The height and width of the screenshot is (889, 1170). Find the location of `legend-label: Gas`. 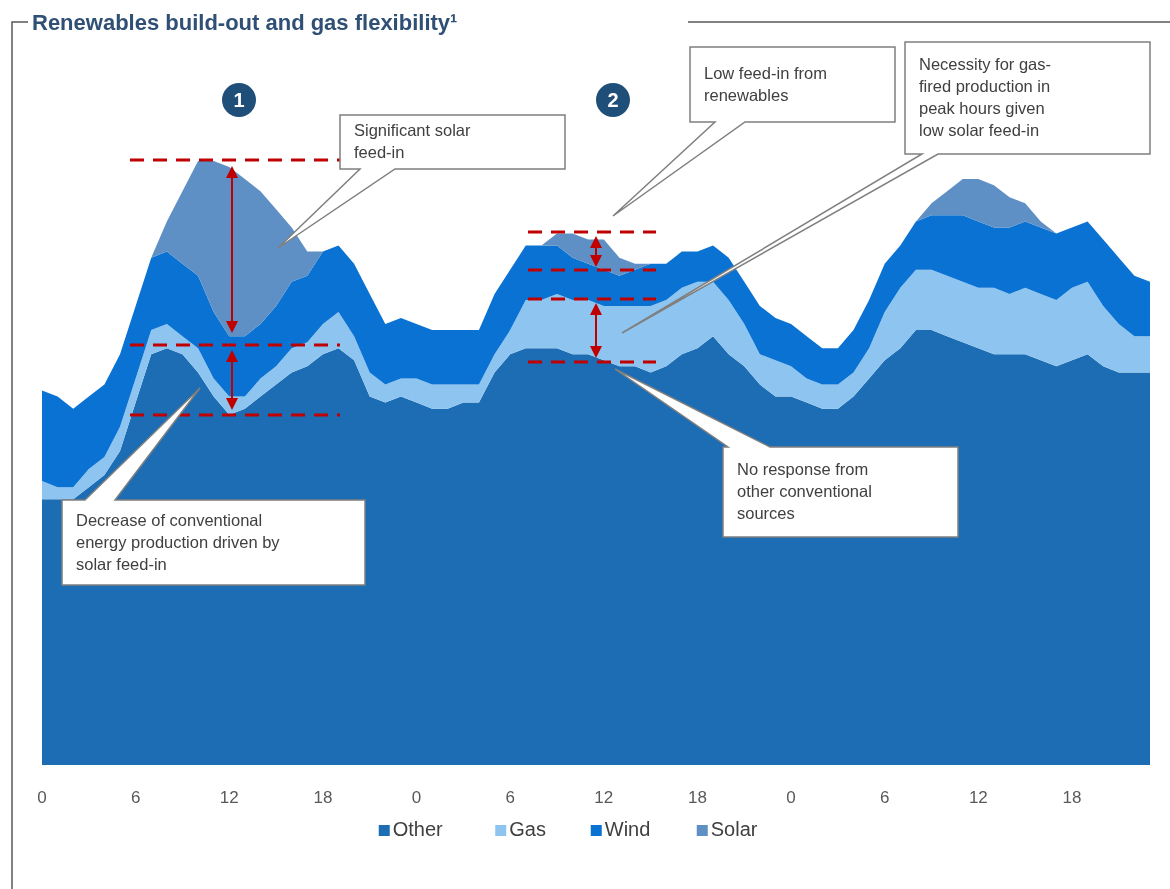

legend-label: Gas is located at coordinates (527, 829).